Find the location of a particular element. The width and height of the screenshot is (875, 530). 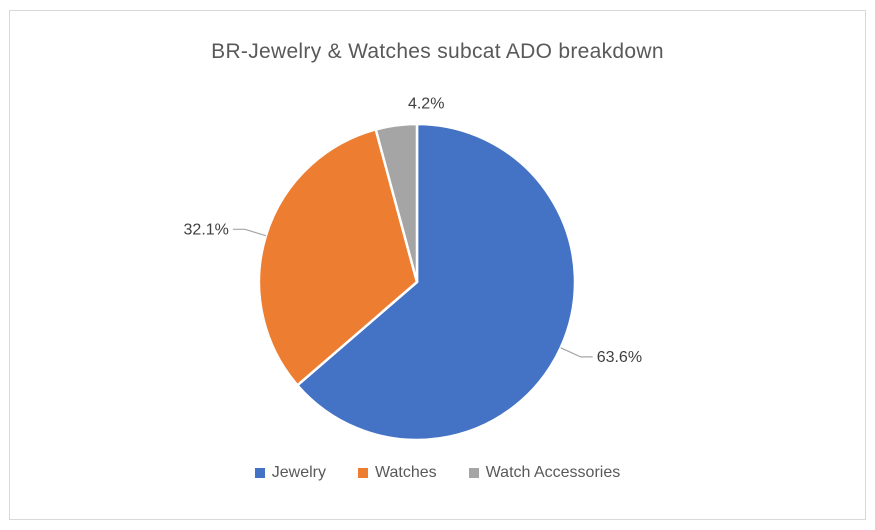

legend-swatch-watches is located at coordinates (363, 473).